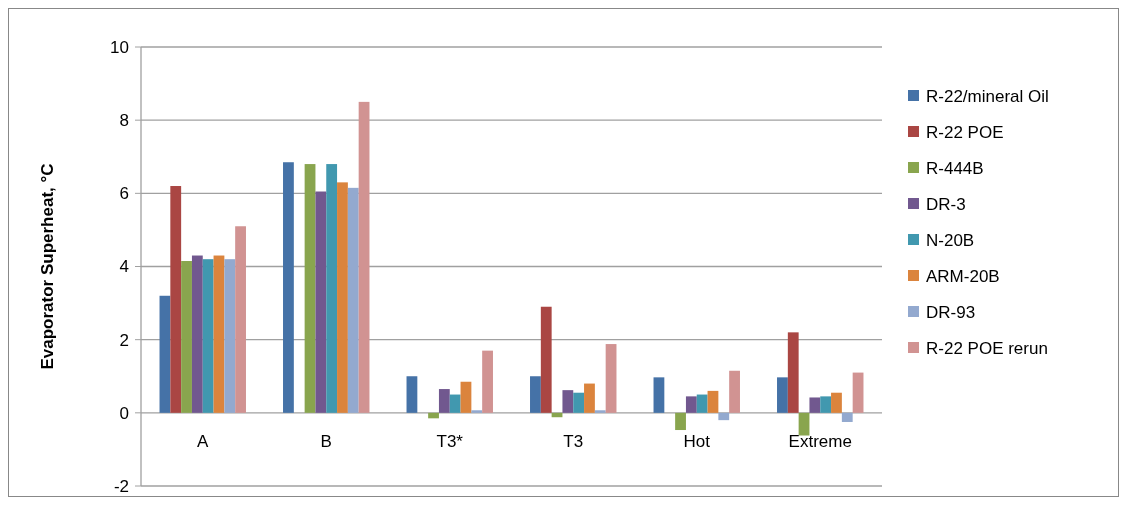  Describe the element at coordinates (950, 240) in the screenshot. I see `legend-label: N-20B` at that location.